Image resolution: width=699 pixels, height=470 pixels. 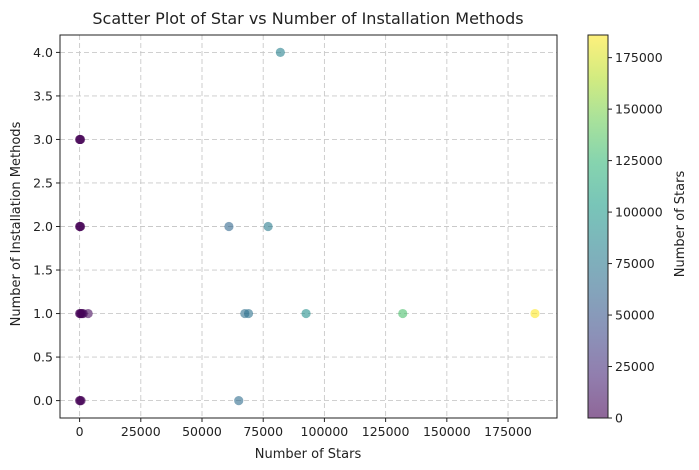 I want to click on x-axis-title: Number of Stars, so click(x=308, y=454).